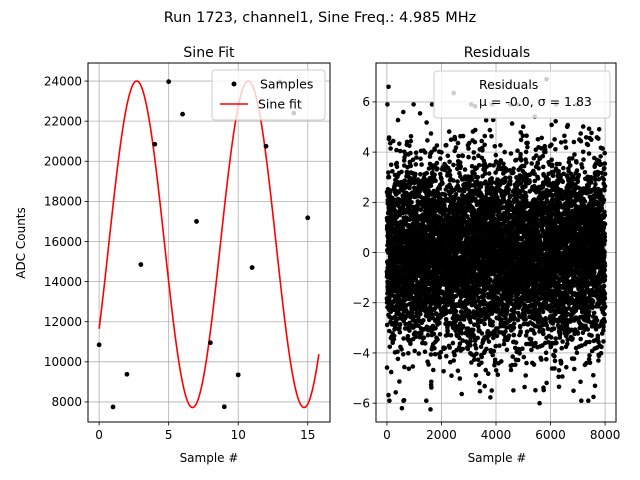 The height and width of the screenshot is (480, 640). What do you see at coordinates (63, 242) in the screenshot?
I see `y-tick-label: 16000` at bounding box center [63, 242].